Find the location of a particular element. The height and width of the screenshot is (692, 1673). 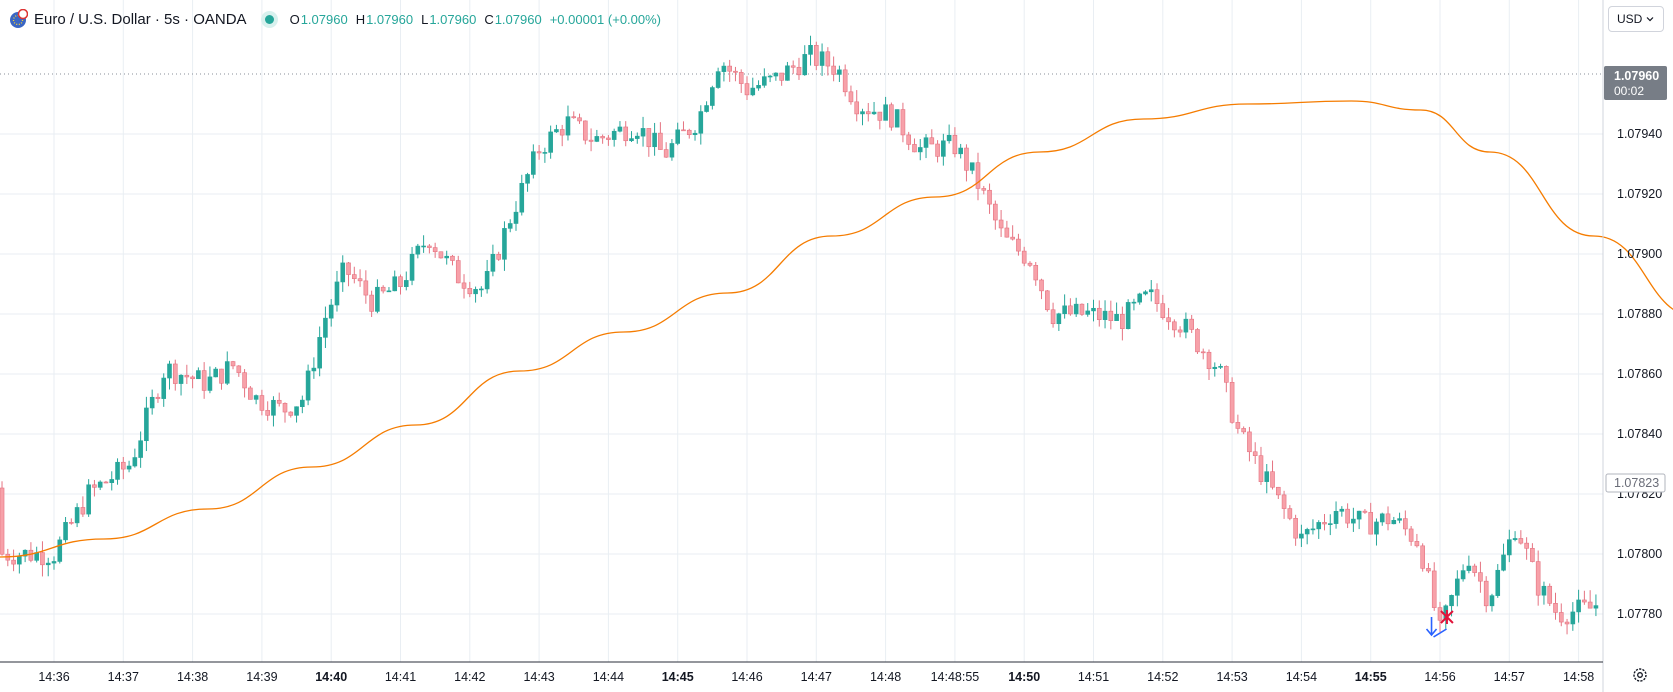

arrow-down-icon is located at coordinates (1436, 627).